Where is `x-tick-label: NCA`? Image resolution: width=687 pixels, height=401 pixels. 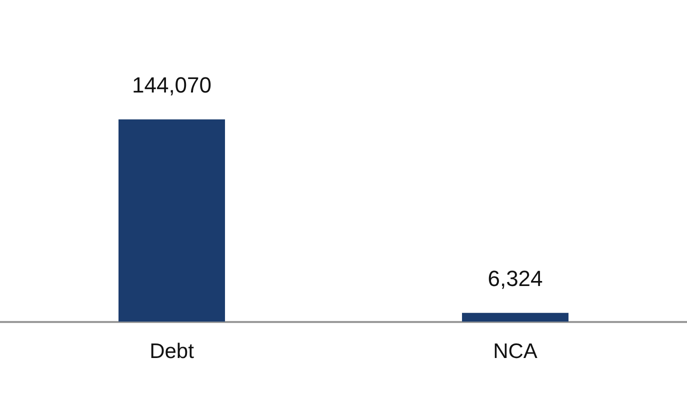 x-tick-label: NCA is located at coordinates (515, 352).